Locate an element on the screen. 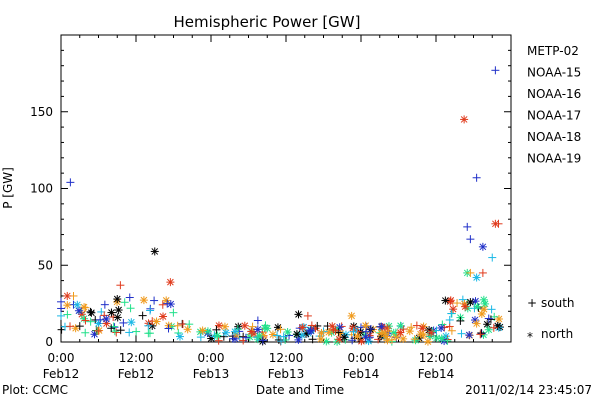 The height and width of the screenshot is (400, 600). marker-legend-symbol: * is located at coordinates (530, 337).